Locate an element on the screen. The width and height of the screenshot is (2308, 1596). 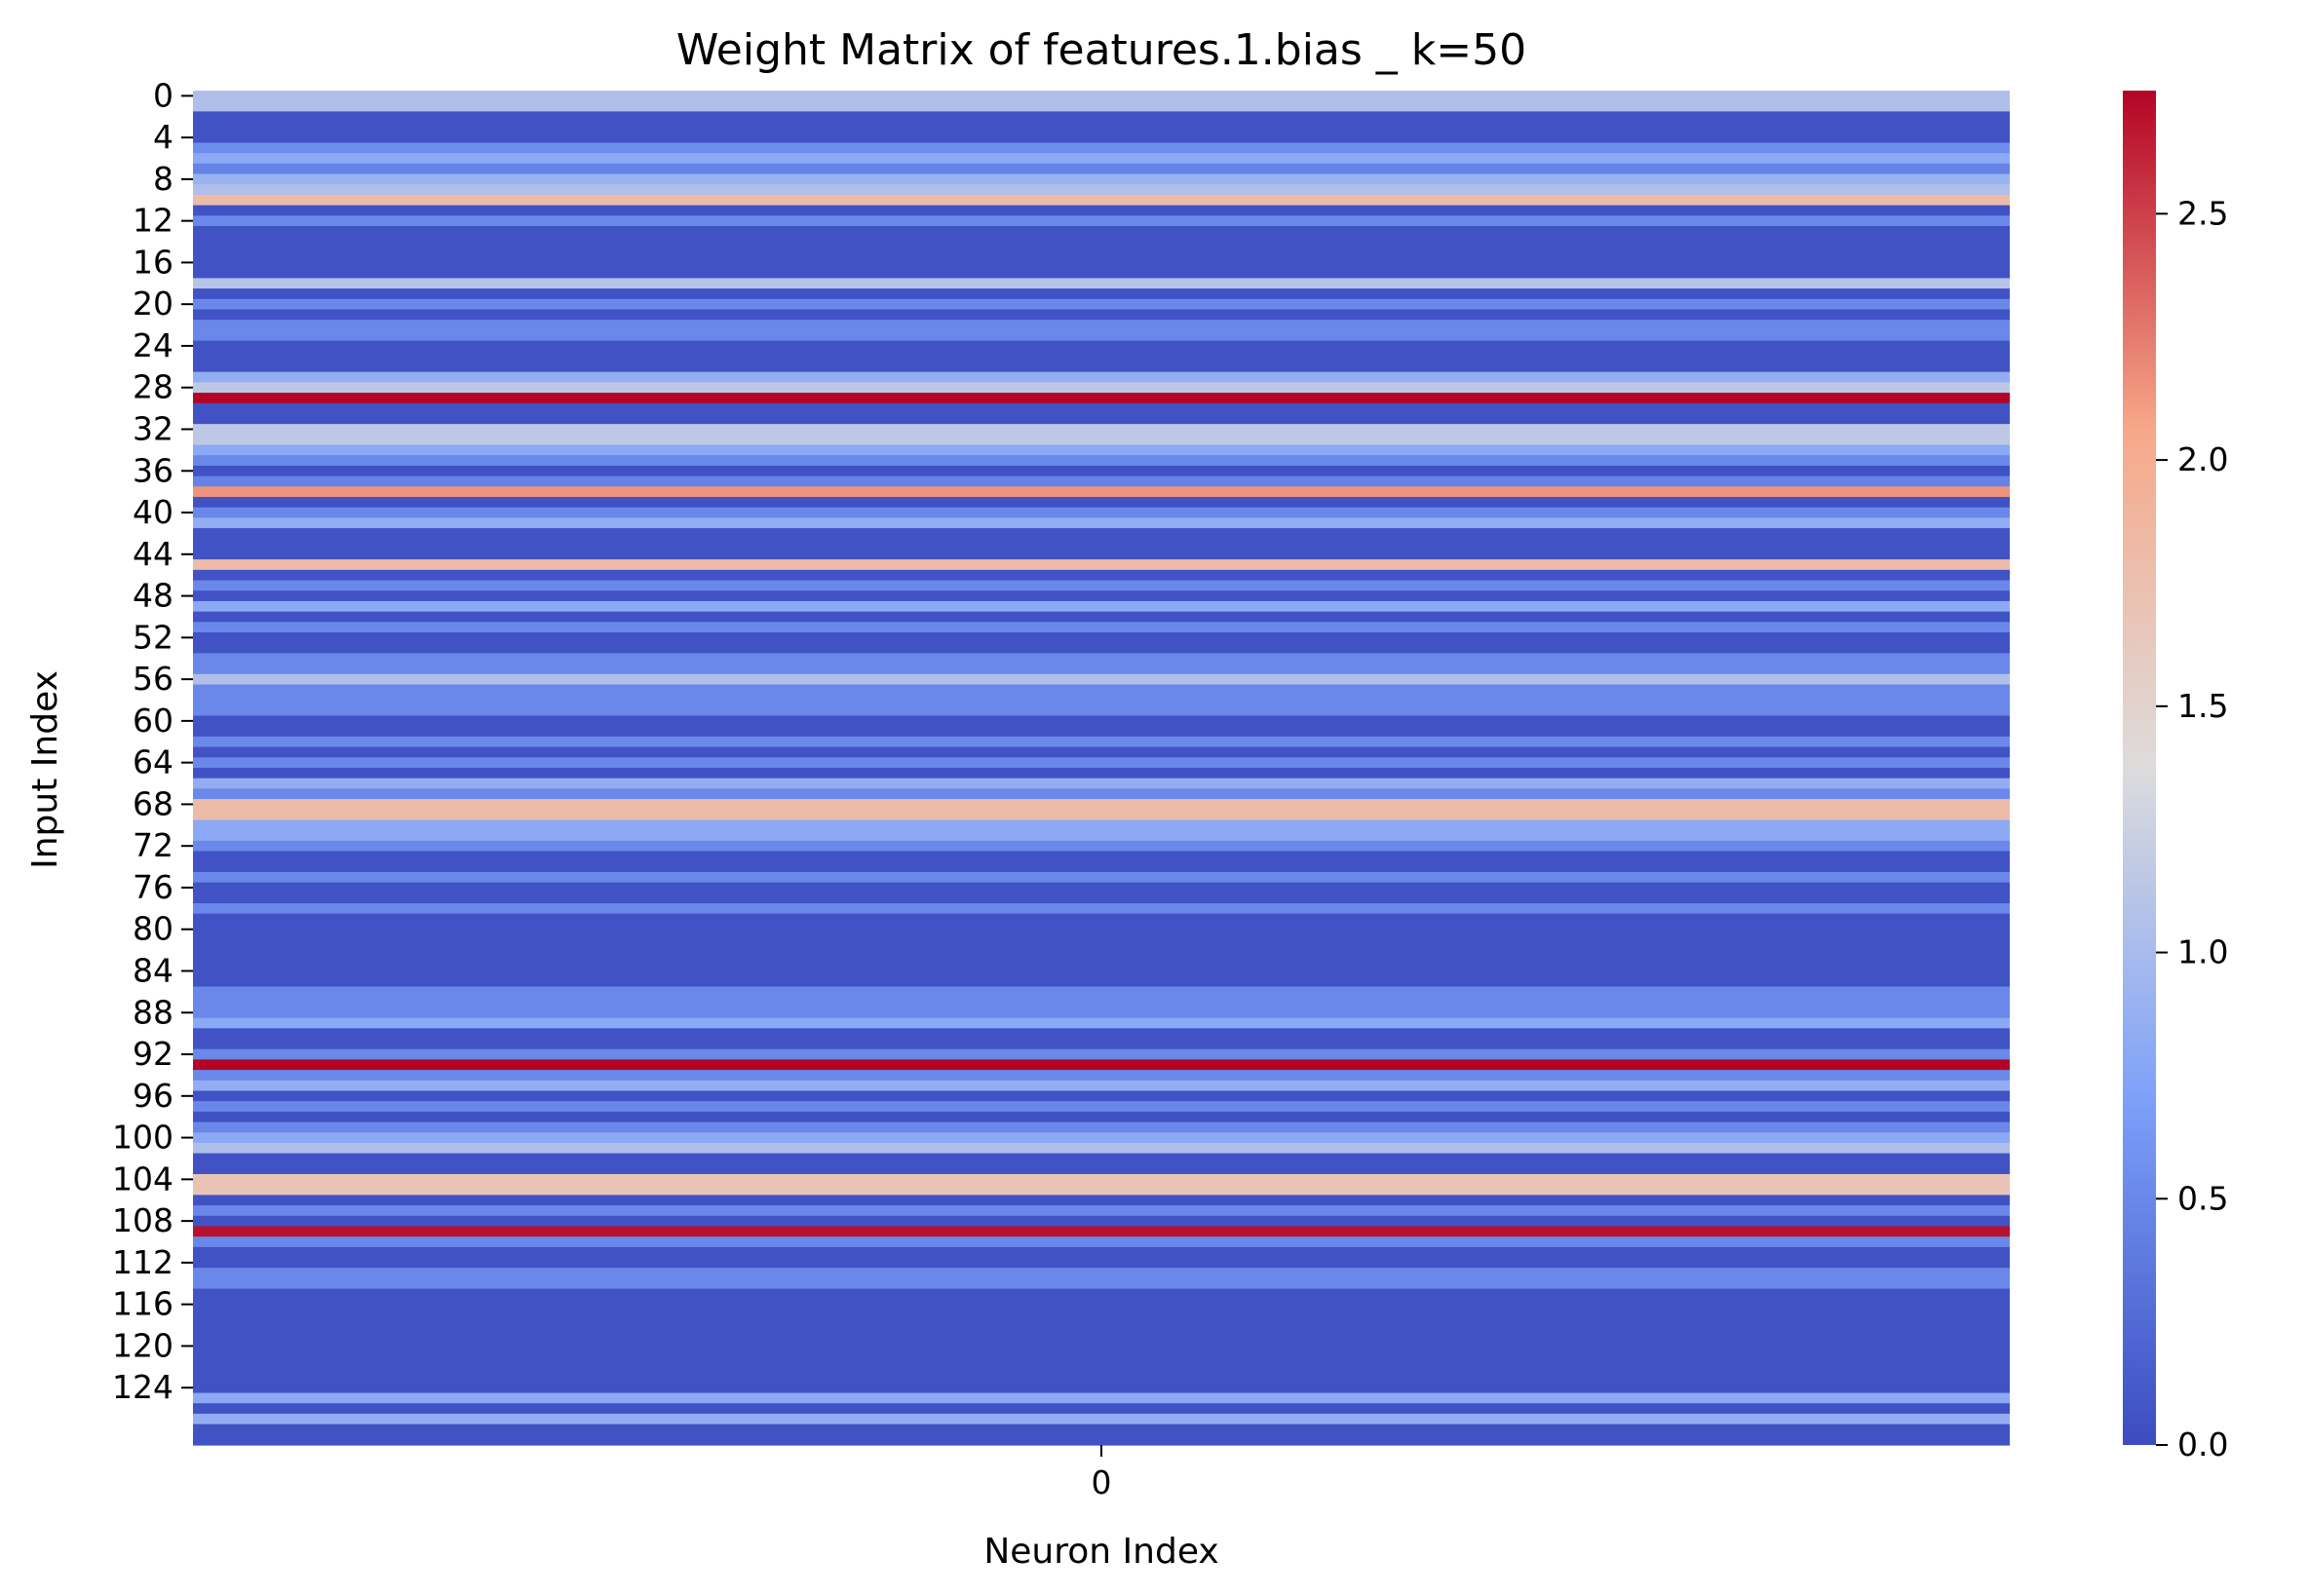
x-axis-label: Neuron Index is located at coordinates (1100, 1552).